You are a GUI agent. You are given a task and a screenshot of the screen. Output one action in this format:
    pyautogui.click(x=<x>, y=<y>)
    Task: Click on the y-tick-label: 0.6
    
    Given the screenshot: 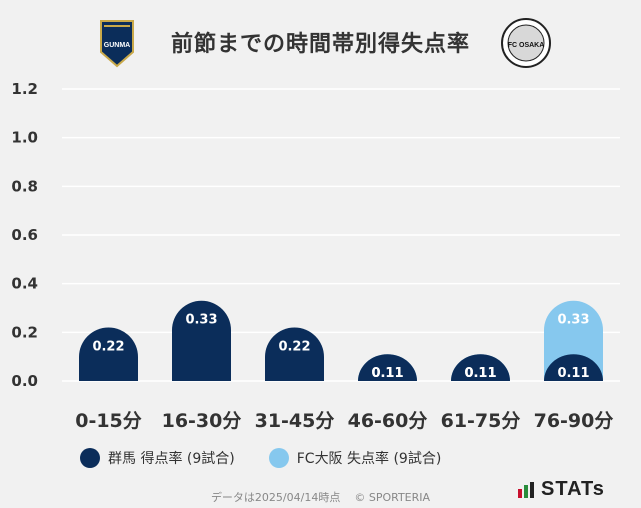 What is the action you would take?
    pyautogui.click(x=24, y=235)
    